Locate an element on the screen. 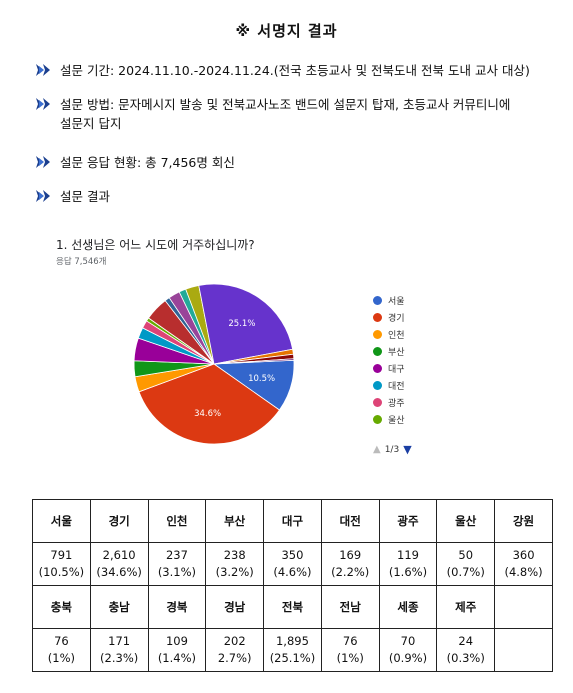  count-value: 171 is located at coordinates (119, 641).